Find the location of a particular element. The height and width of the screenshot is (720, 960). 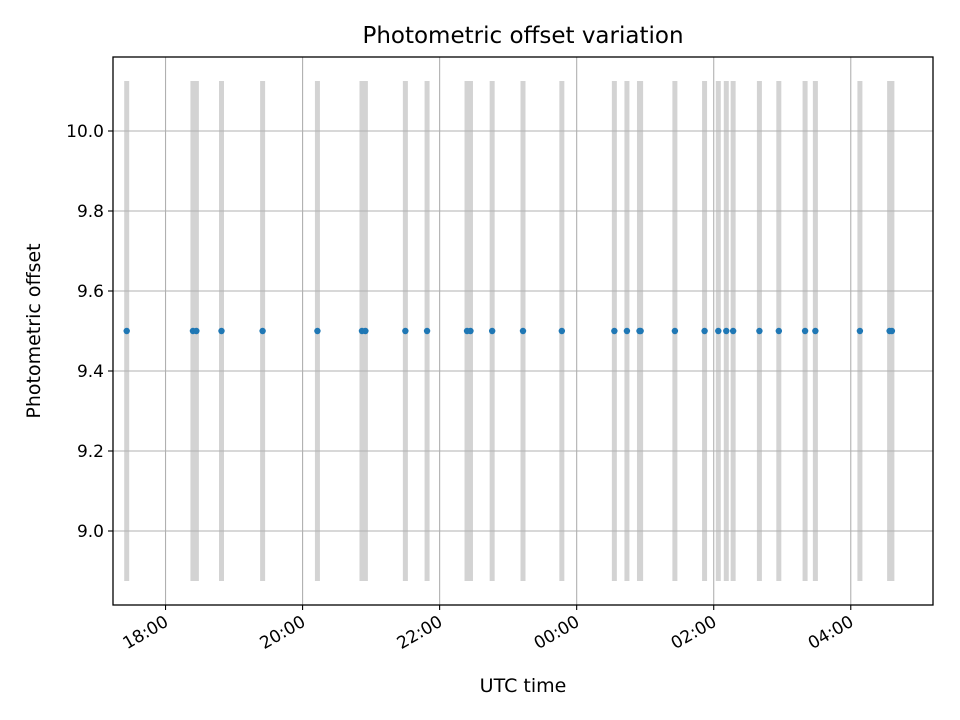

y-tick-label: 9.6 is located at coordinates (90, 292).